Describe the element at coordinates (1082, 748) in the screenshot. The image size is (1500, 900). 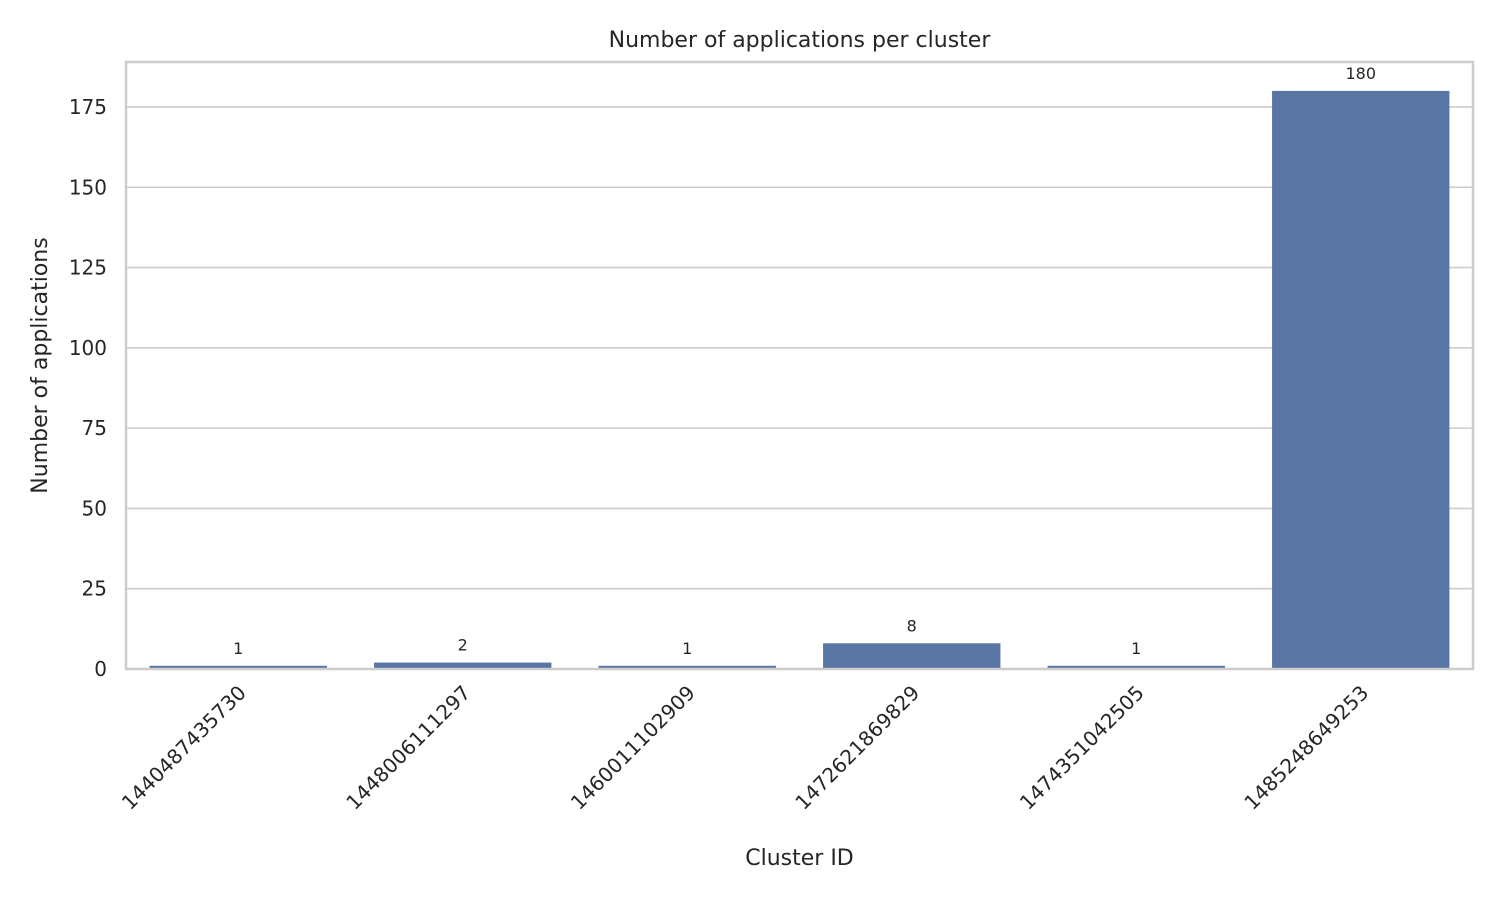
I see `x-tick-label: 1474351042505` at that location.